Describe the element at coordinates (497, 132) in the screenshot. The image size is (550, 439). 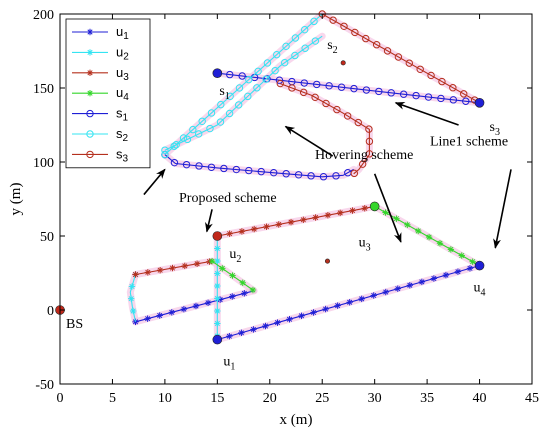
I see `point-label-subscript: 3` at that location.